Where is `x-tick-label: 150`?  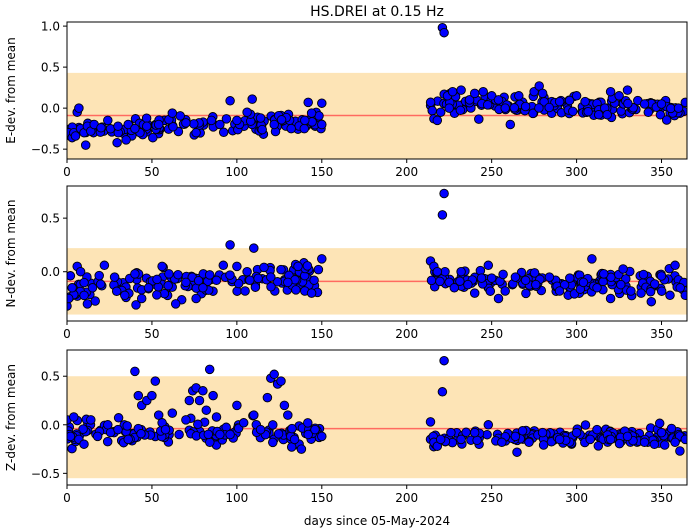 x-tick-label: 150 is located at coordinates (321, 334).